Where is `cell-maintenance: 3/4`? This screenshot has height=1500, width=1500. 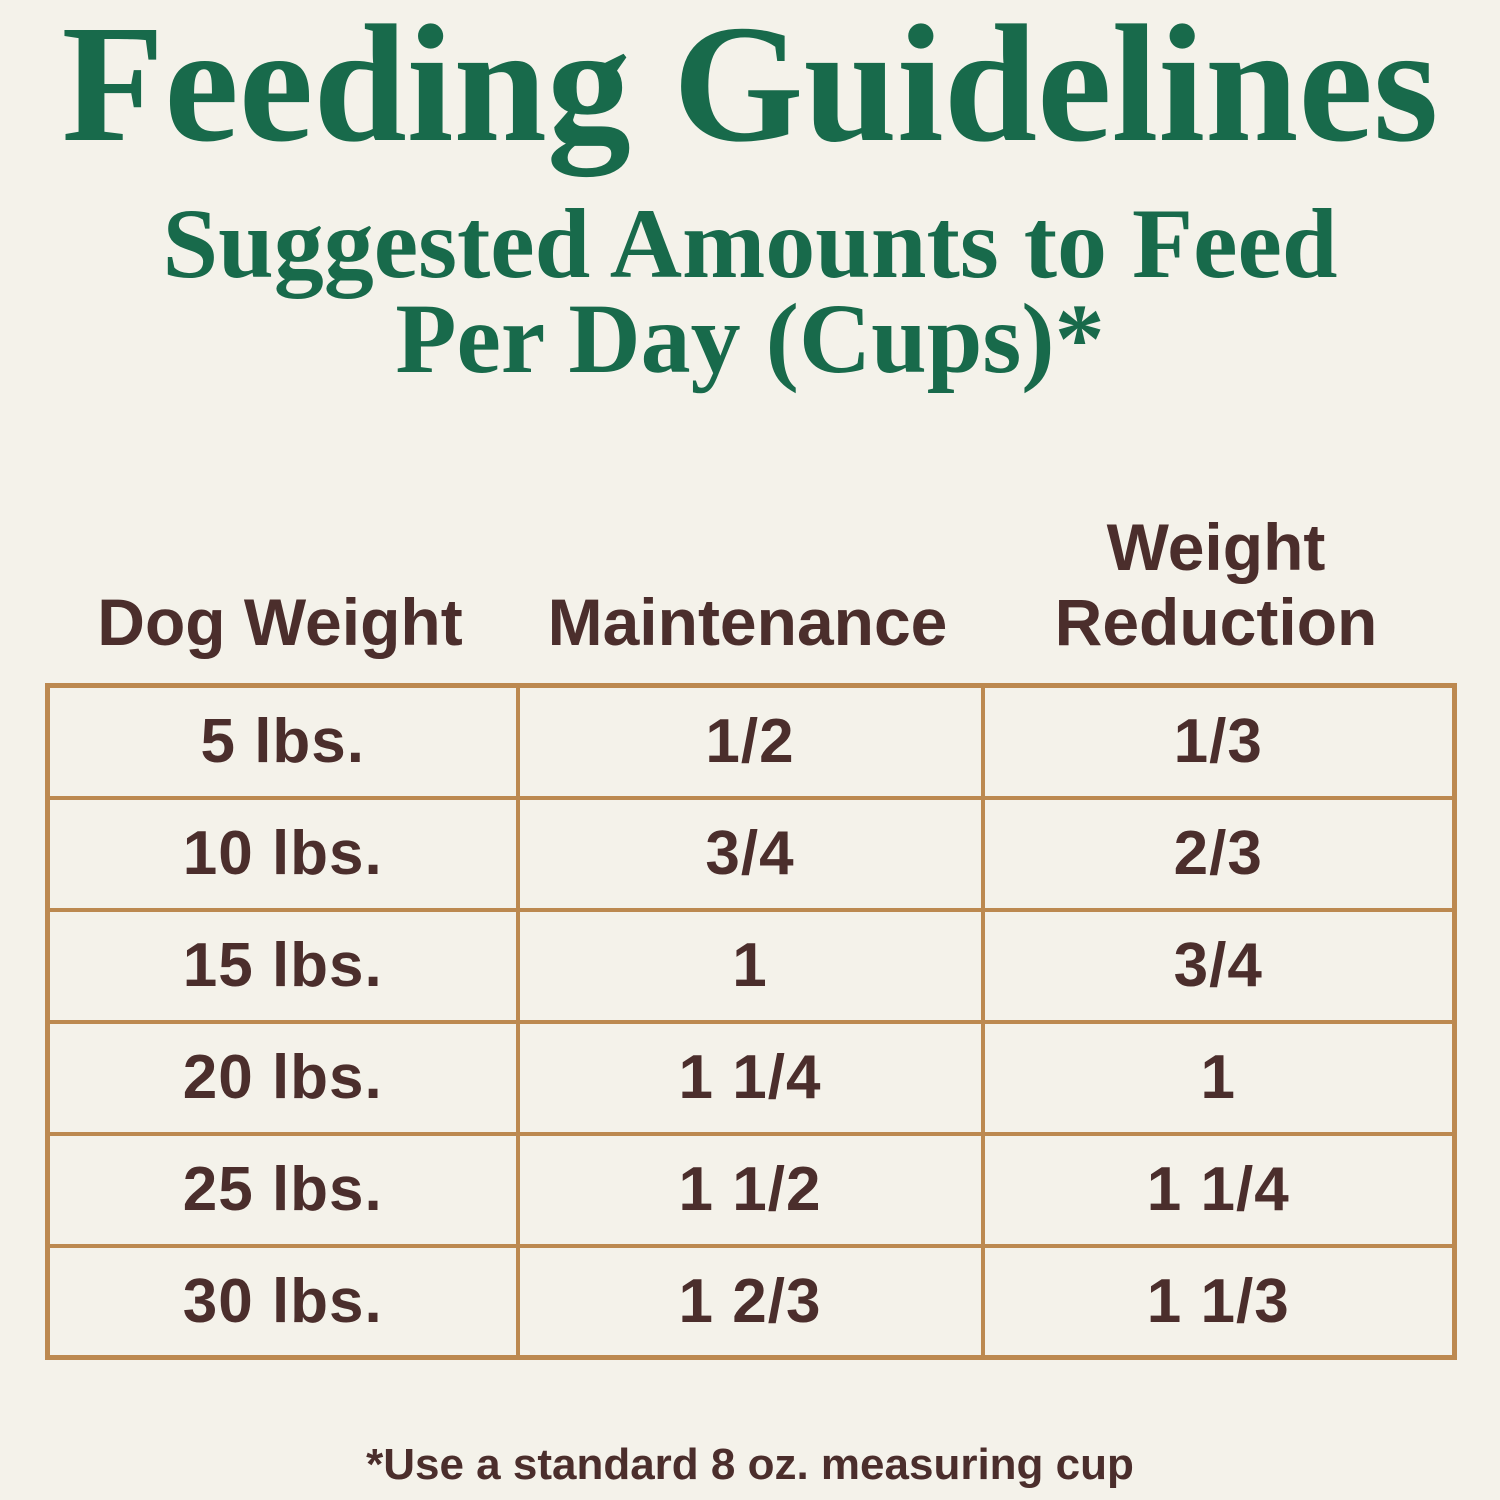
cell-maintenance: 3/4 is located at coordinates (750, 853).